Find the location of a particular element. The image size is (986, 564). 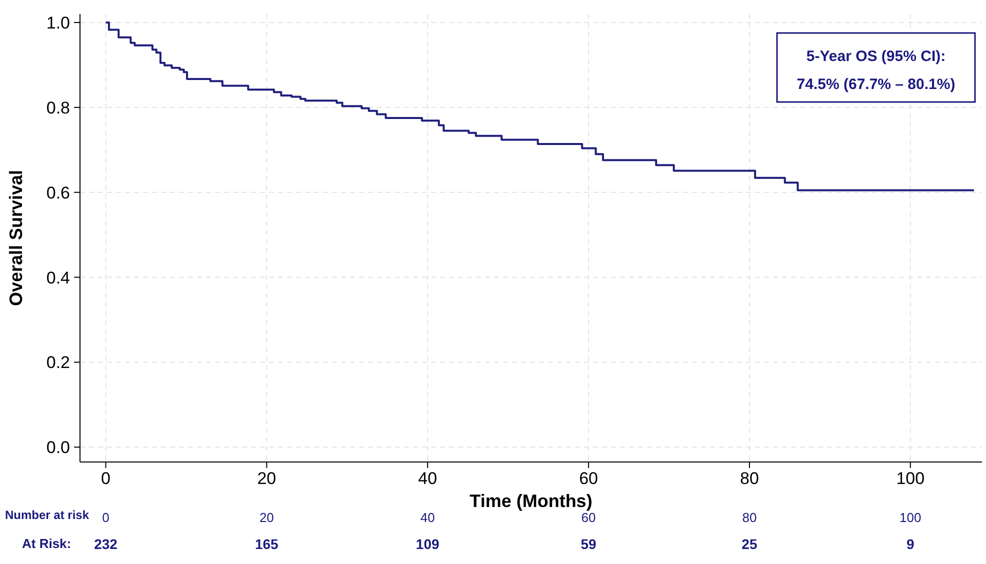

x-tick-label: 80 is located at coordinates (749, 478).